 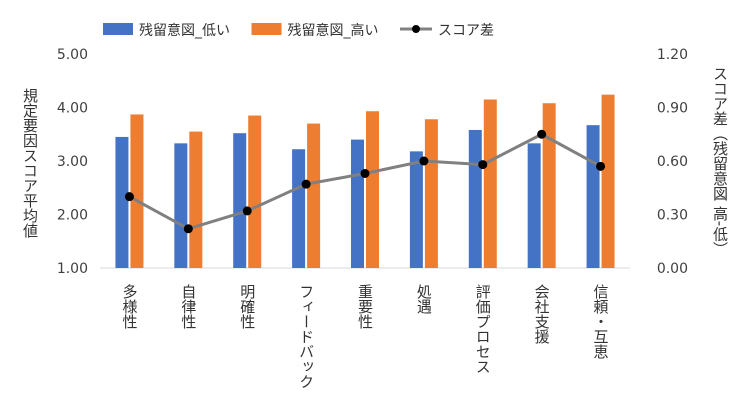 What do you see at coordinates (306, 336) in the screenshot?
I see `category-label: フィードバック` at bounding box center [306, 336].